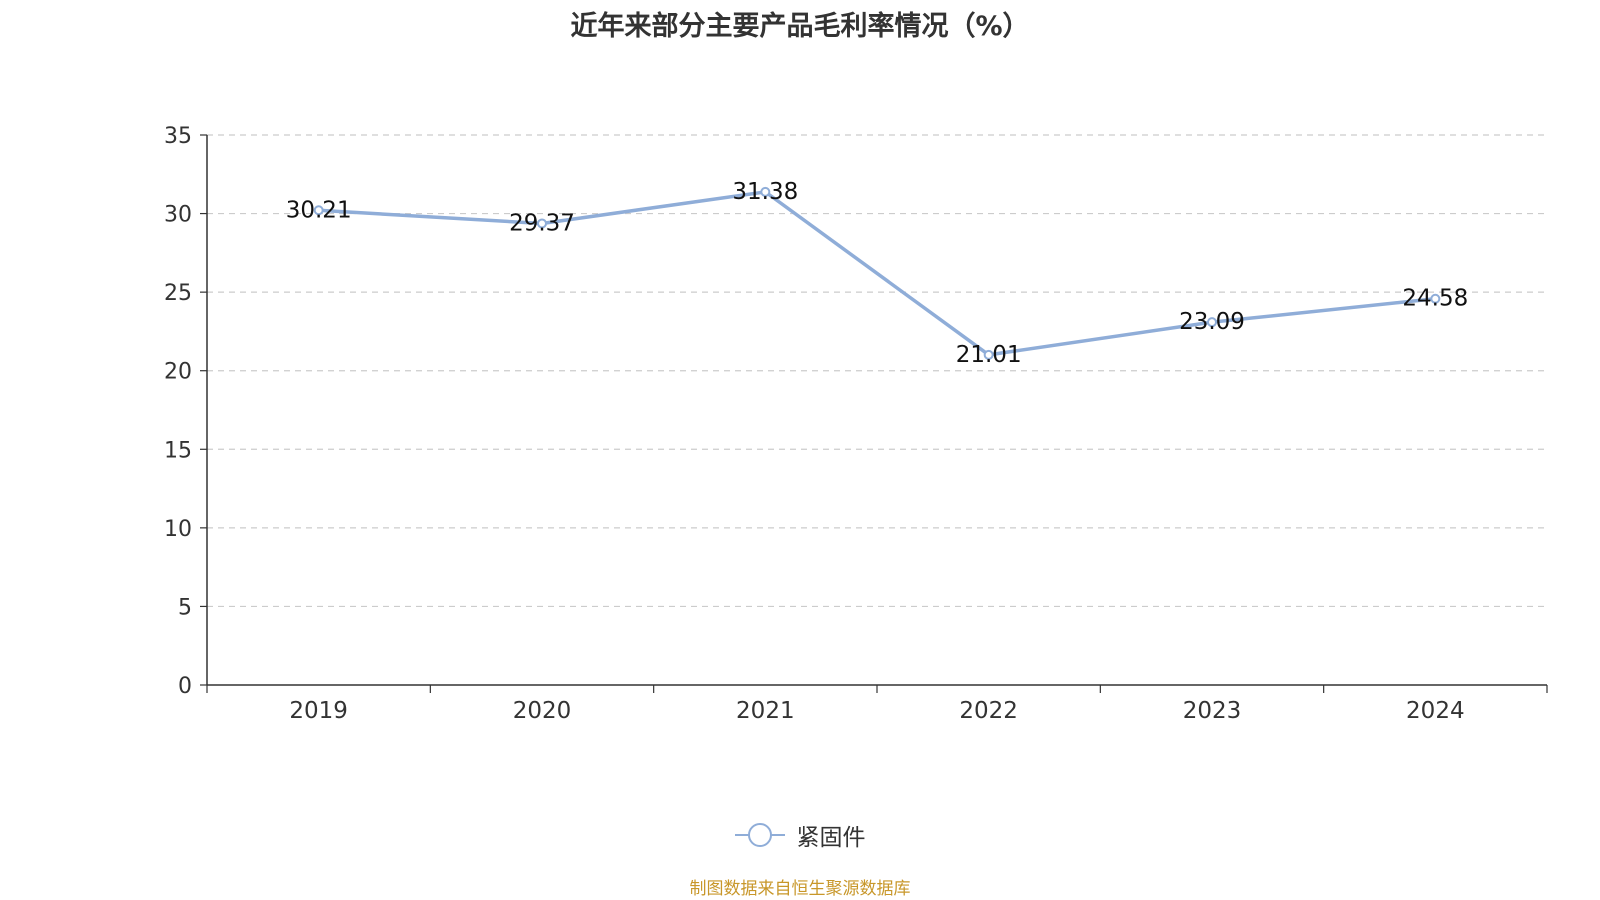 This screenshot has width=1600, height=900. I want to click on legend: 紧固件, so click(800, 835).